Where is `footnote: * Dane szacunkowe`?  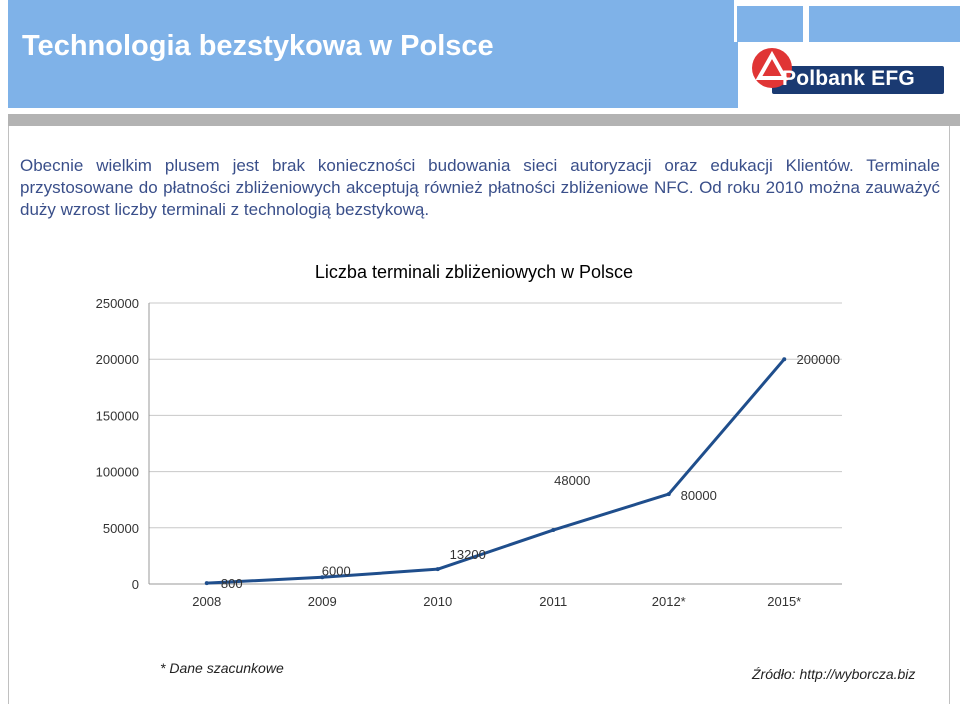
footnote: * Dane szacunkowe is located at coordinates (222, 668).